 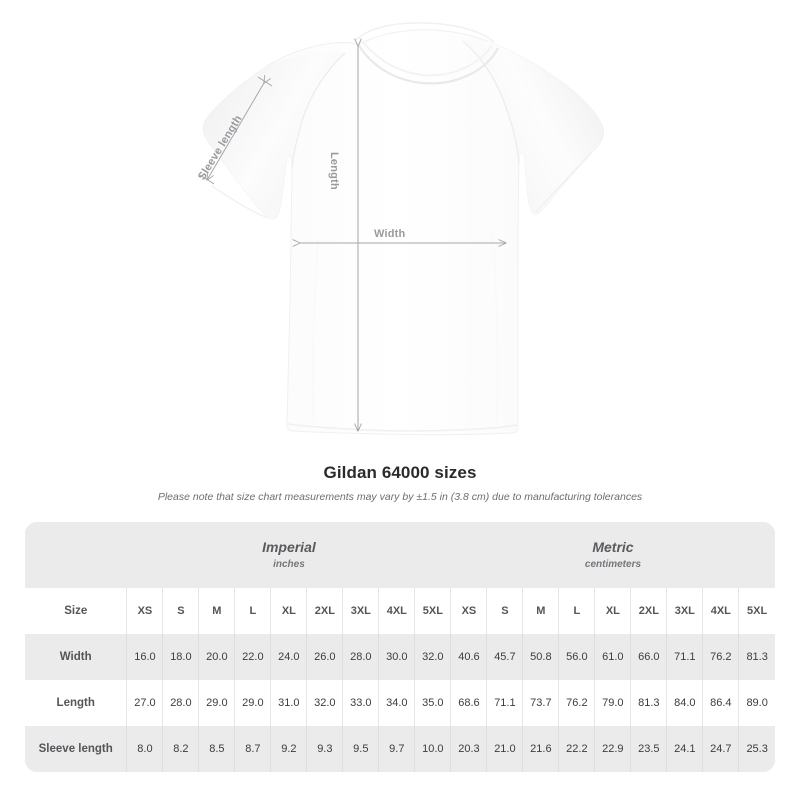 I want to click on cell-width-metric-3xl: 71.1, so click(x=684, y=657).